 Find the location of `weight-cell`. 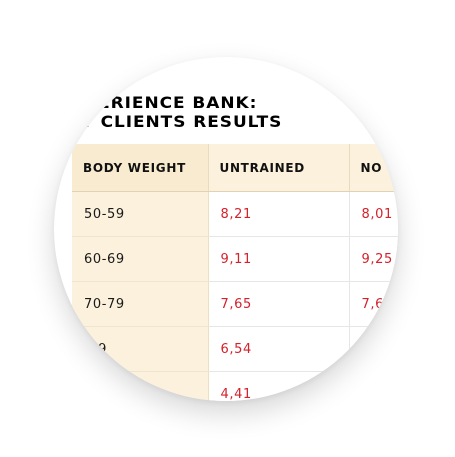

weight-cell is located at coordinates (140, 386).